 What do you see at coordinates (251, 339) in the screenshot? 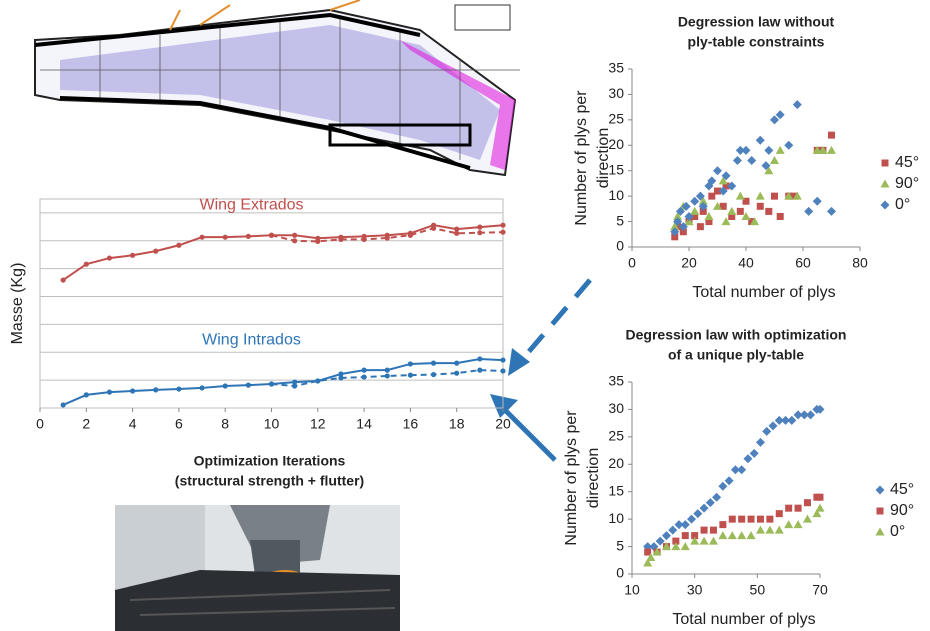
I see `series-annotation: Wing Intrados` at bounding box center [251, 339].